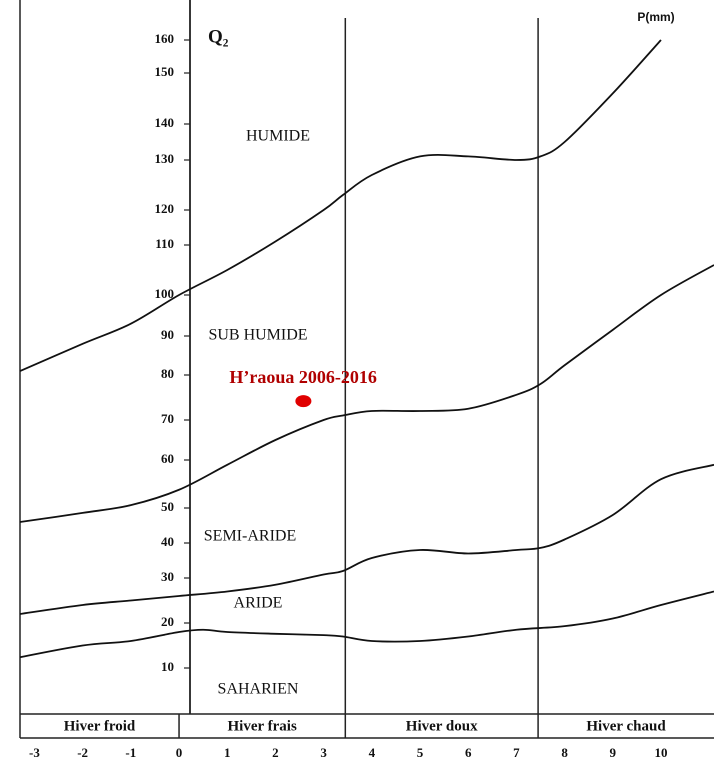 The height and width of the screenshot is (765, 714). What do you see at coordinates (660, 752) in the screenshot?
I see `x-tick-label: 10` at bounding box center [660, 752].